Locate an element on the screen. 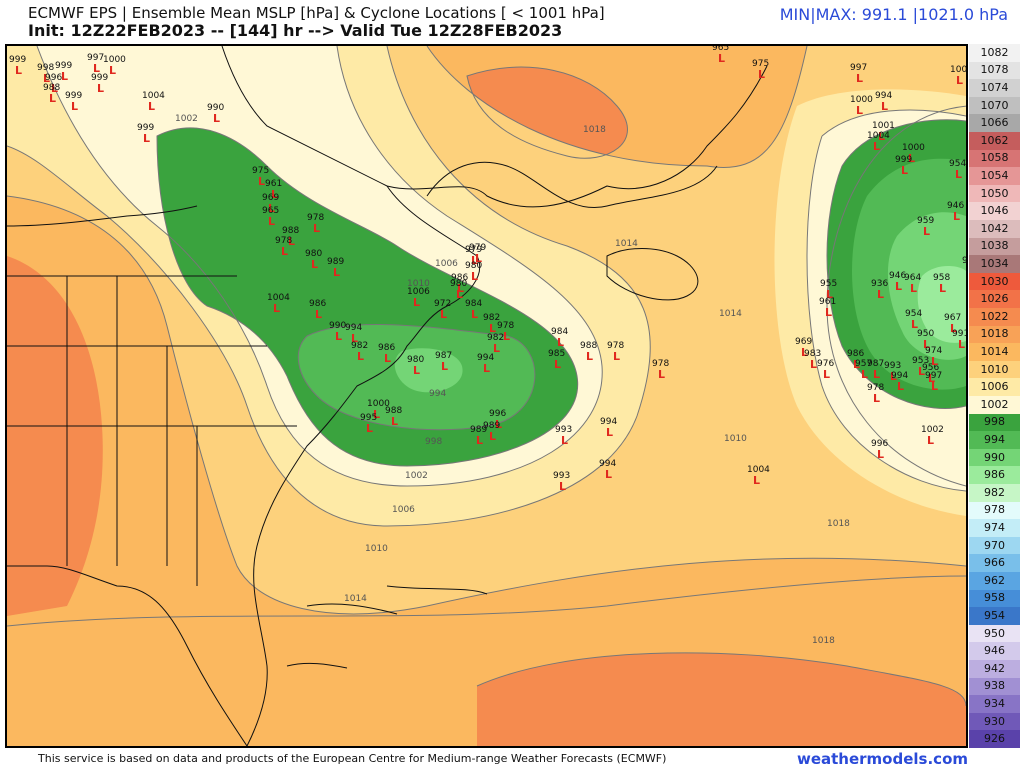 This screenshot has height=768, width=1024. colorbar-label: 1034 is located at coordinates (994, 263).